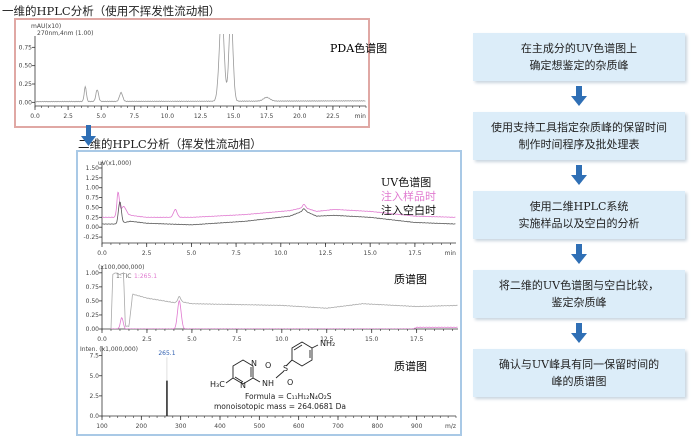 The image size is (700, 440). Describe the element at coordinates (280, 406) in the screenshot. I see `monoisotopic-mass-text: monoisotopic mass = 264.0681 Da` at that location.